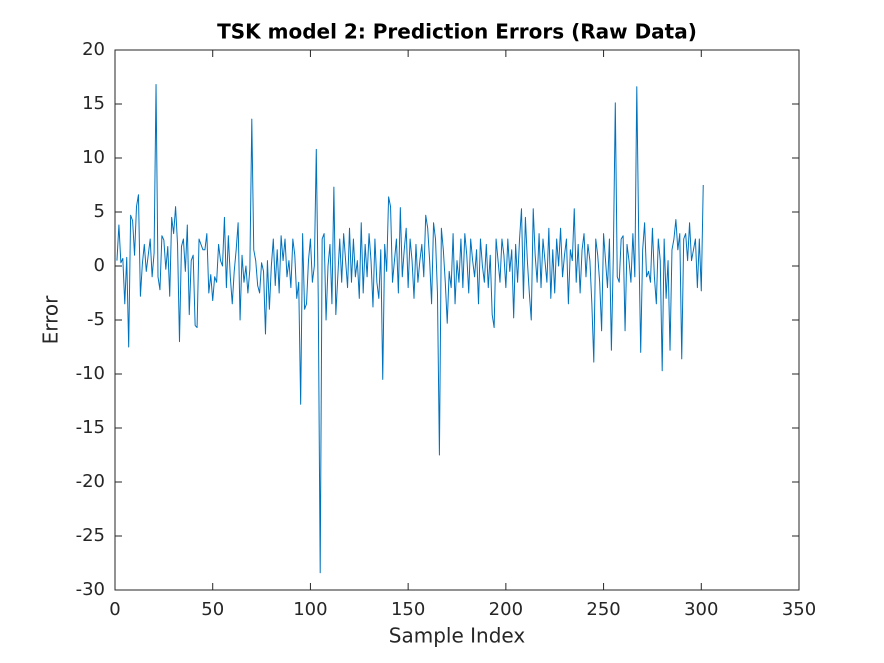  What do you see at coordinates (114, 609) in the screenshot?
I see `x-tick-label: 0` at bounding box center [114, 609].